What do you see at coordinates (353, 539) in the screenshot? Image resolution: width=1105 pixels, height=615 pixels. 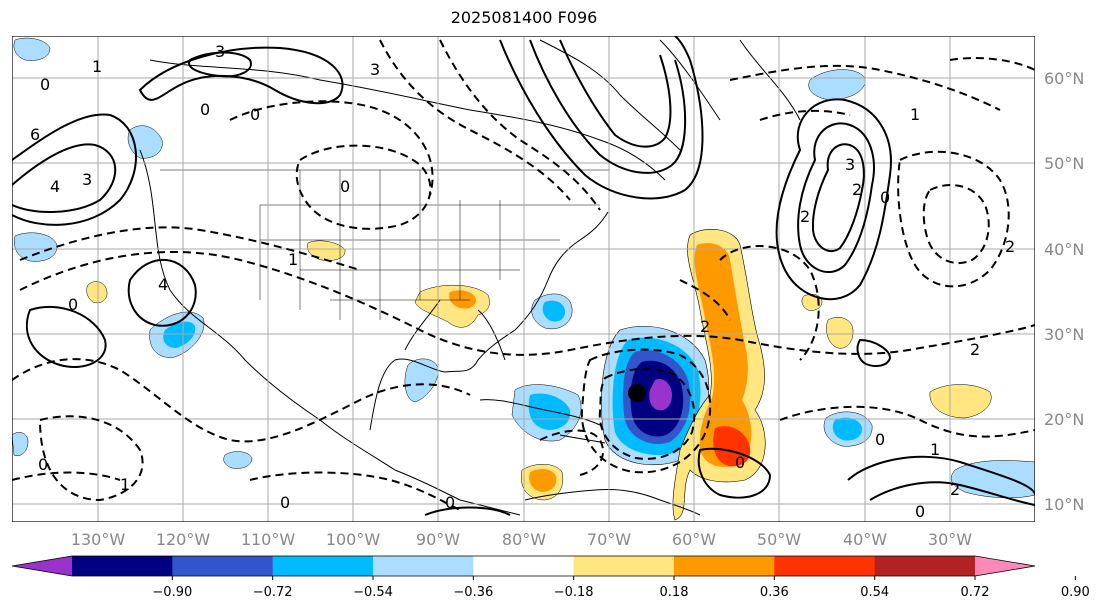 I see `lon-label: 100°W` at bounding box center [353, 539].